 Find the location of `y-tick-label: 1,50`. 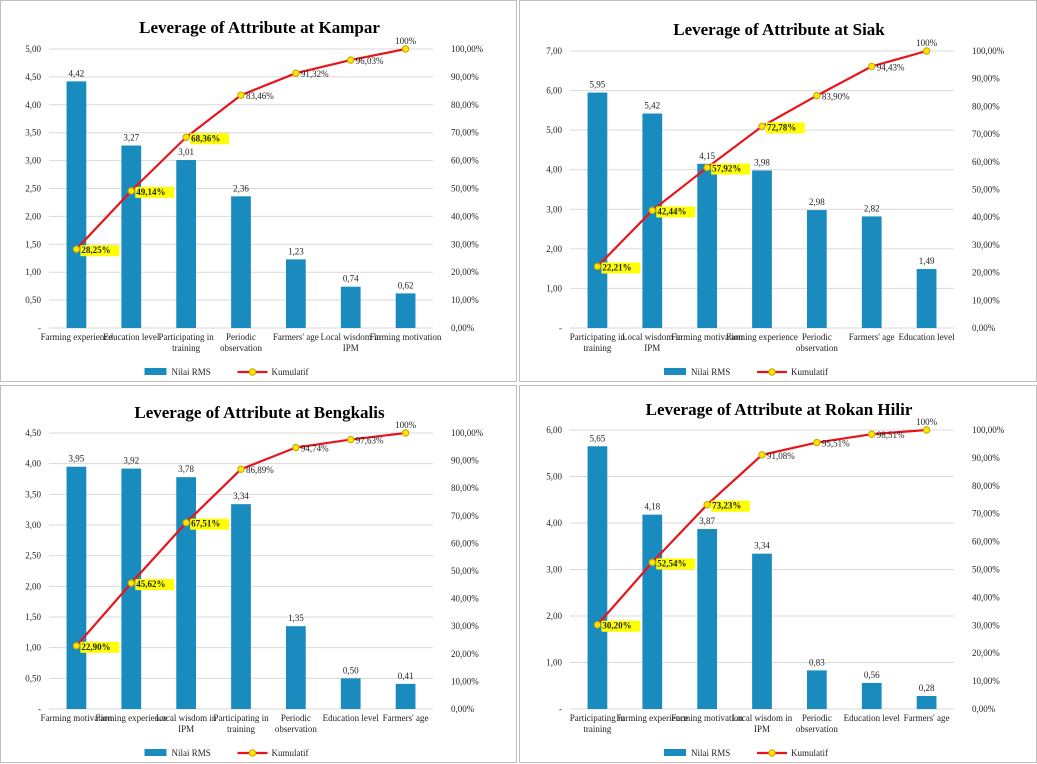

y-tick-label: 1,50 is located at coordinates (33, 244).